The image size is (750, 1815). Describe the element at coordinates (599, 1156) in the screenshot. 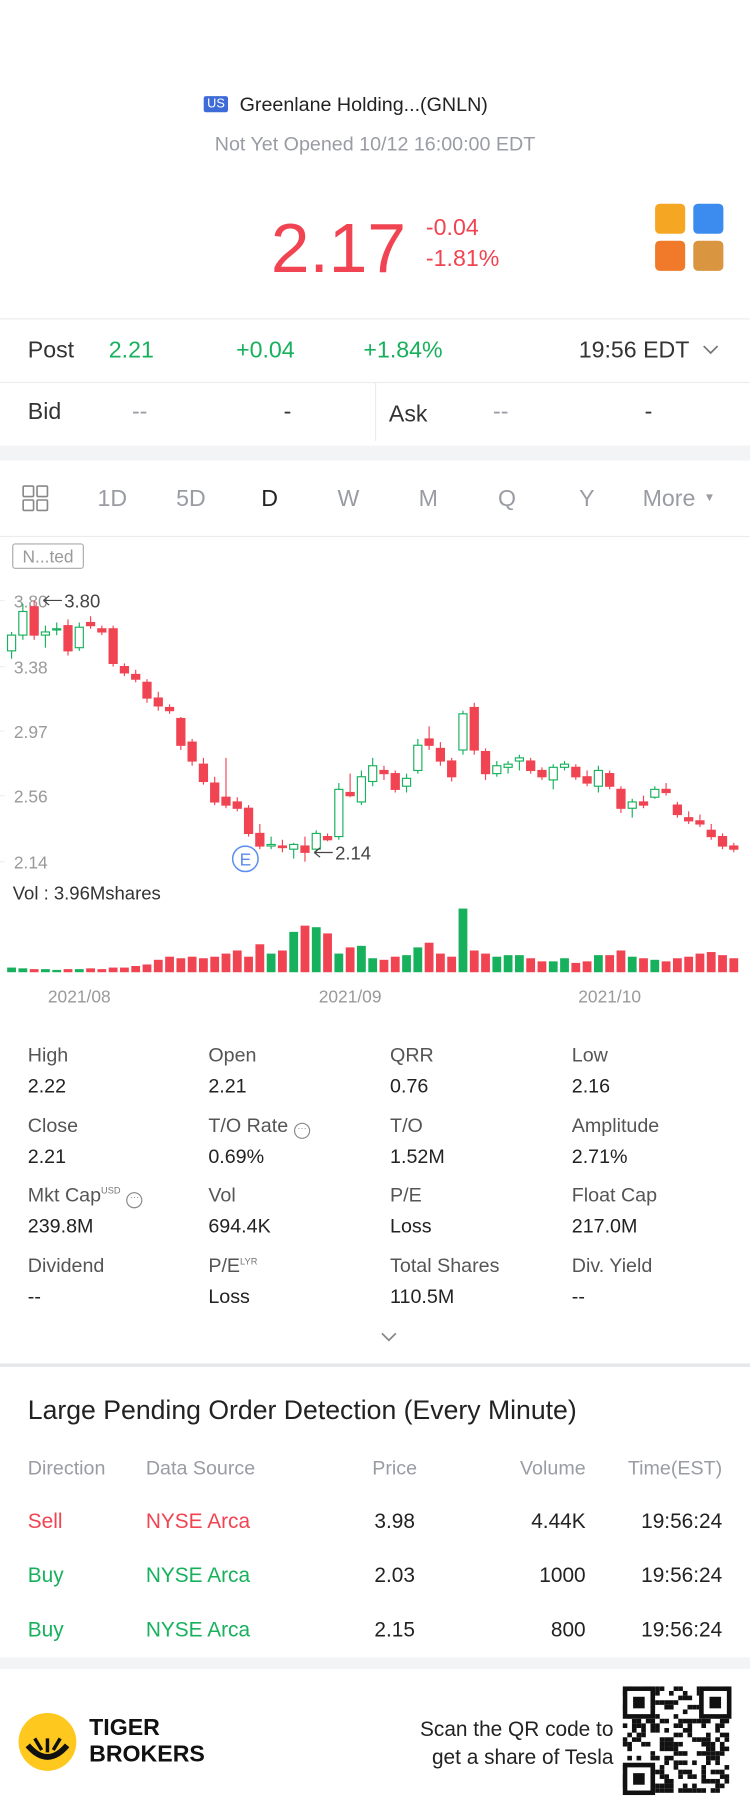

I see `stat-value: 2.71%` at that location.